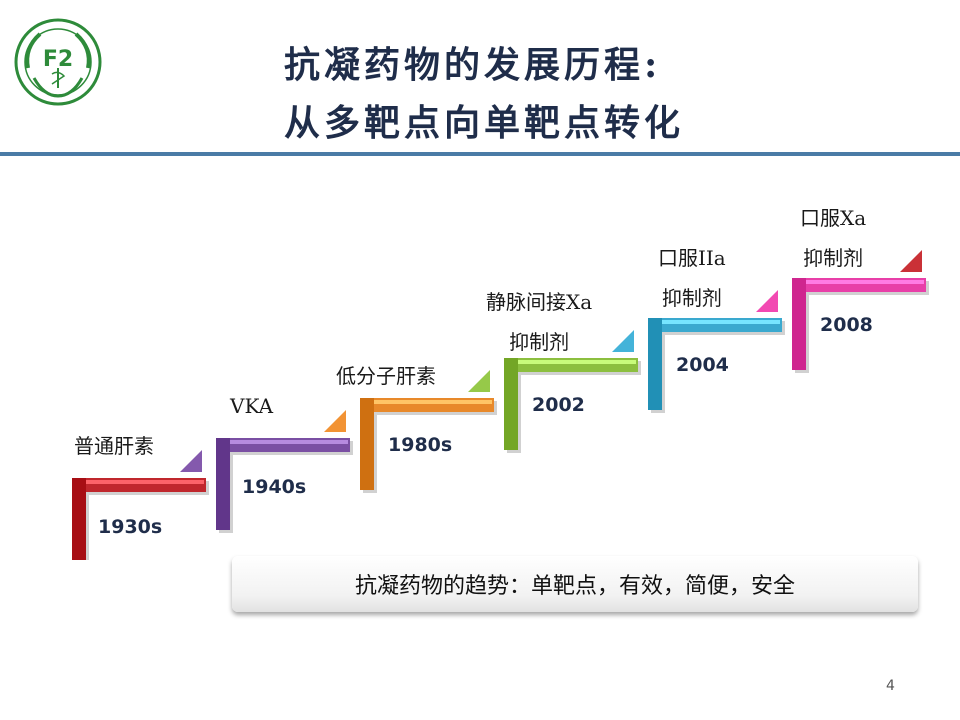  I want to click on trend-callout: 抗凝药物的趋势：单靶点，有效，简便，安全, so click(575, 584).